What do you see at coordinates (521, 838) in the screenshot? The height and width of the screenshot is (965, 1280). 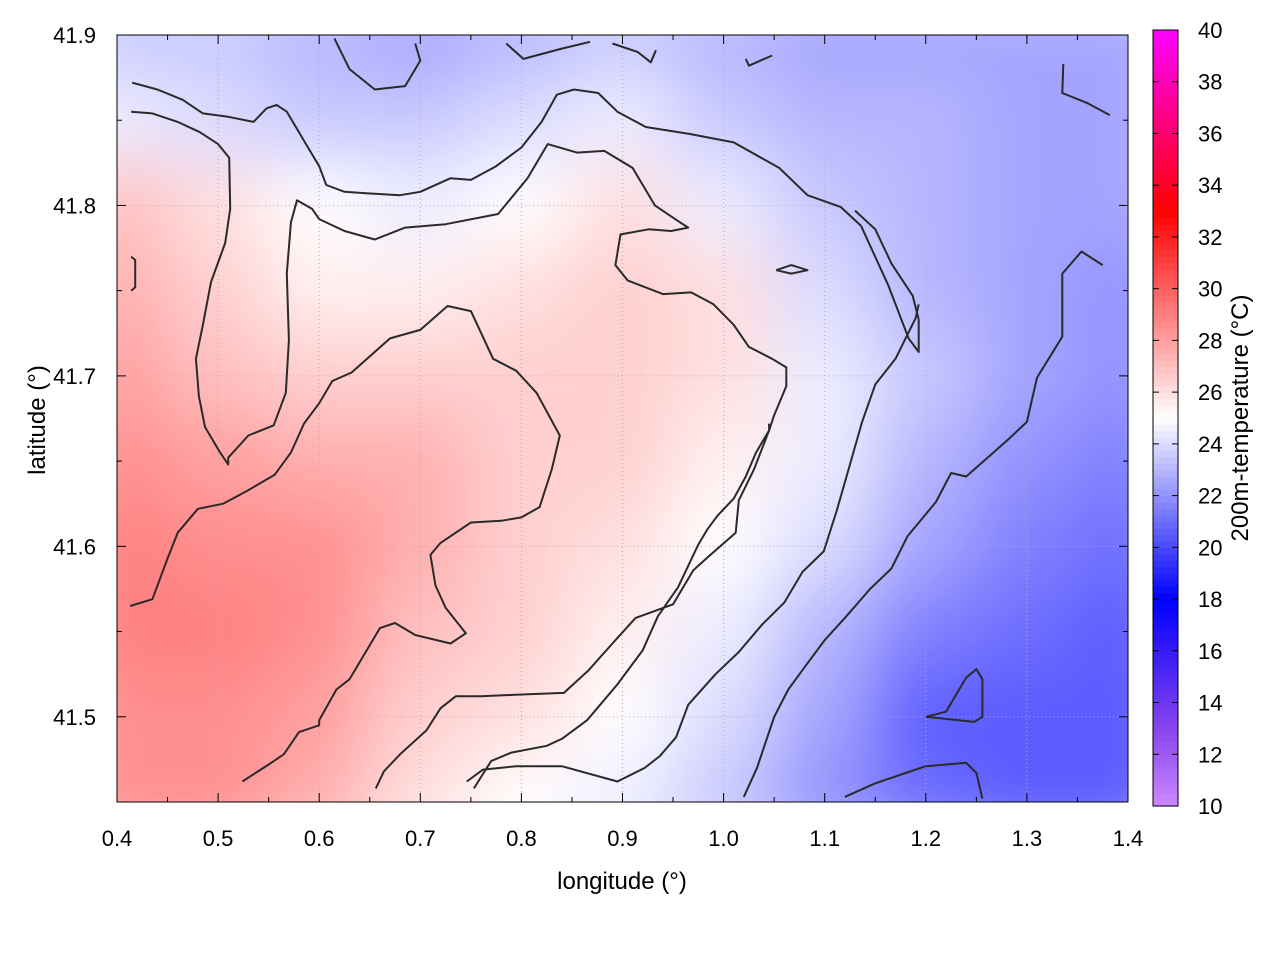 I see `x-tick-label: 0.8` at bounding box center [521, 838].